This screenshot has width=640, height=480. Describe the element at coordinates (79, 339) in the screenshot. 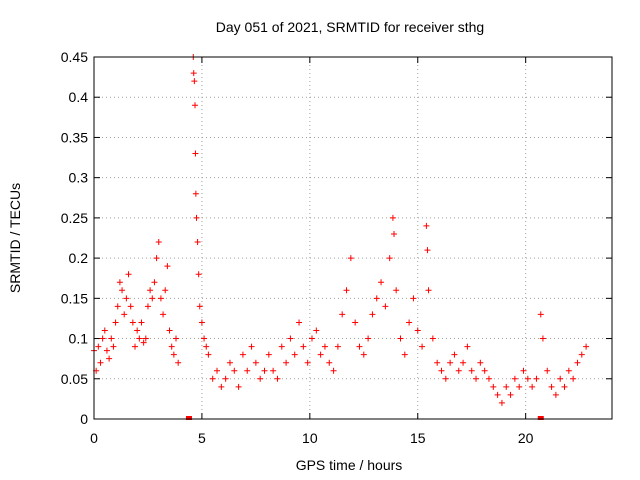

I see `y-tick-label: 0.1` at that location.